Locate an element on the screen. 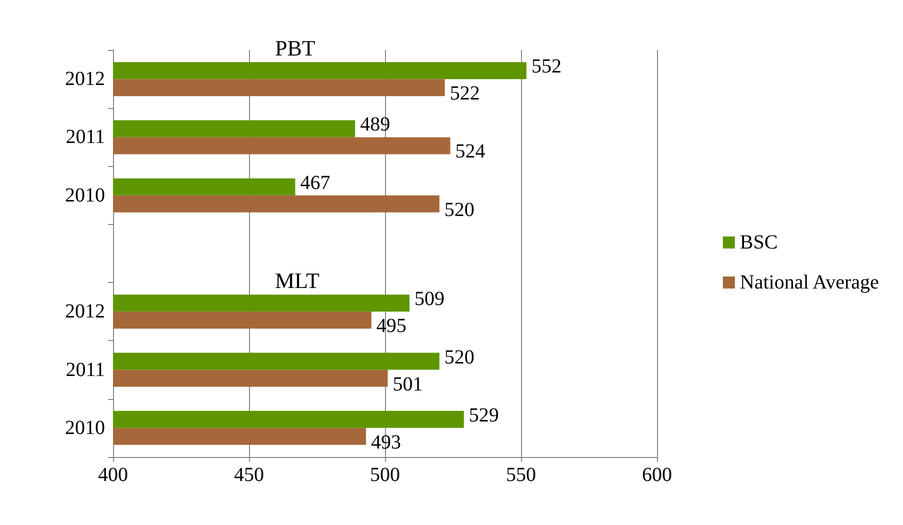  legend-label: National Average is located at coordinates (810, 283).